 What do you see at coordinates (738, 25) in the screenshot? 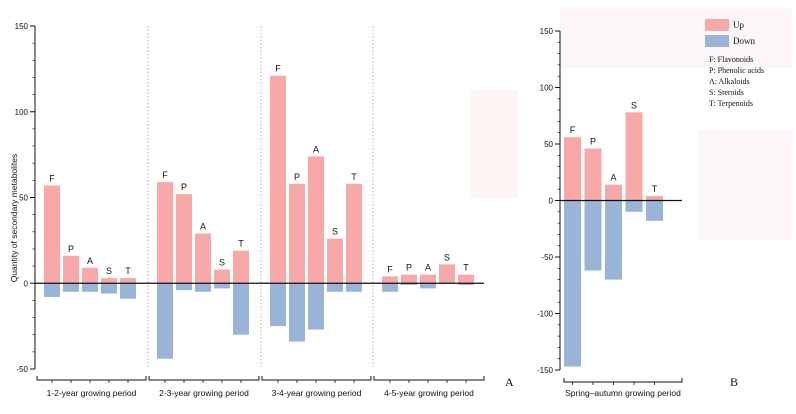
I see `legend-label-up: Up` at bounding box center [738, 25].